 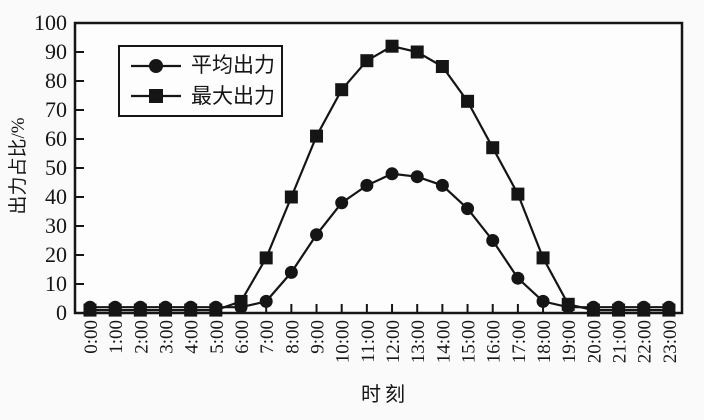 I want to click on circle-marker-icon, so click(x=156, y=65).